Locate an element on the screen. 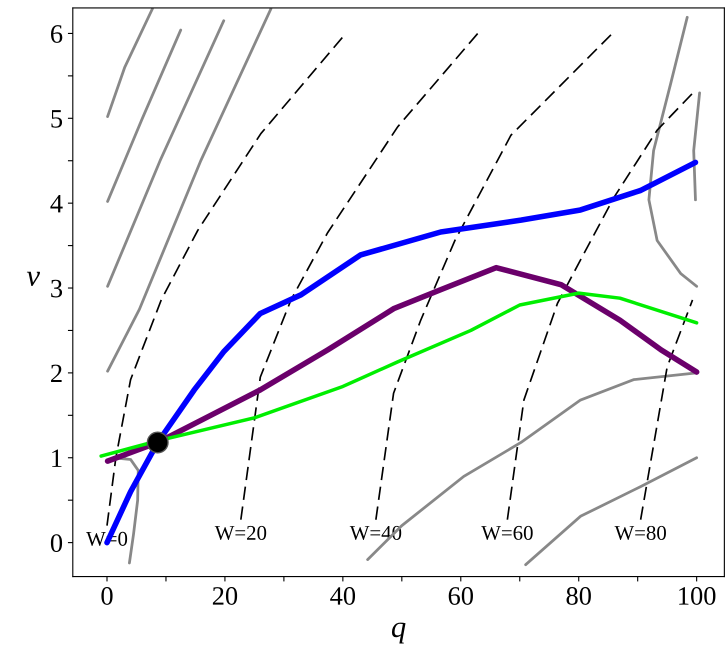 The width and height of the screenshot is (728, 665). y-tick-label: 1 is located at coordinates (57, 458).